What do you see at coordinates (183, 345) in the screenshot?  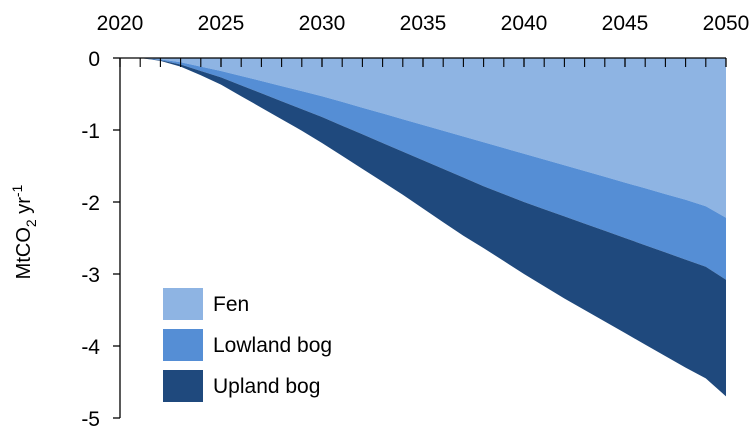 I see `legend-swatch-lowland-bog` at bounding box center [183, 345].